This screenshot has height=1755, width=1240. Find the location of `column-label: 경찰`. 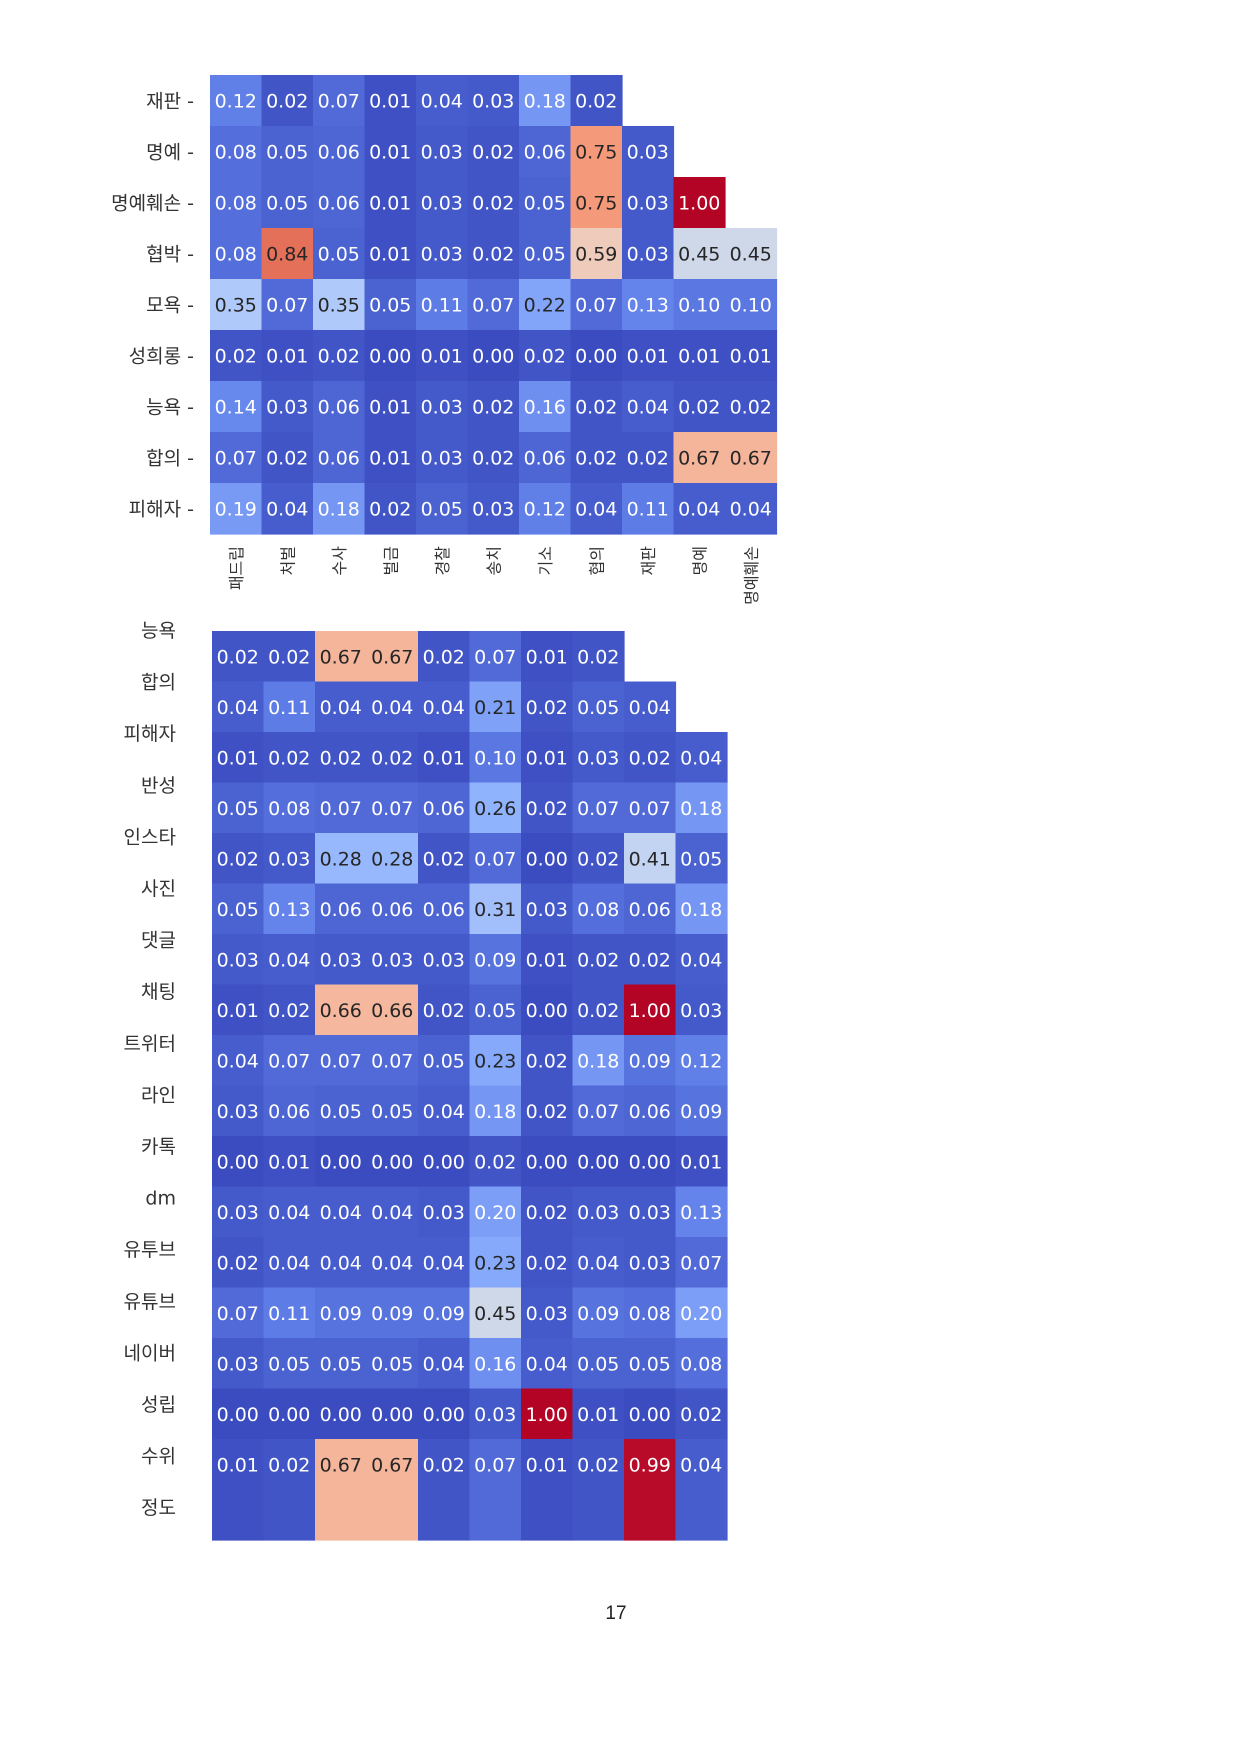

column-label: 경찰 is located at coordinates (442, 561).